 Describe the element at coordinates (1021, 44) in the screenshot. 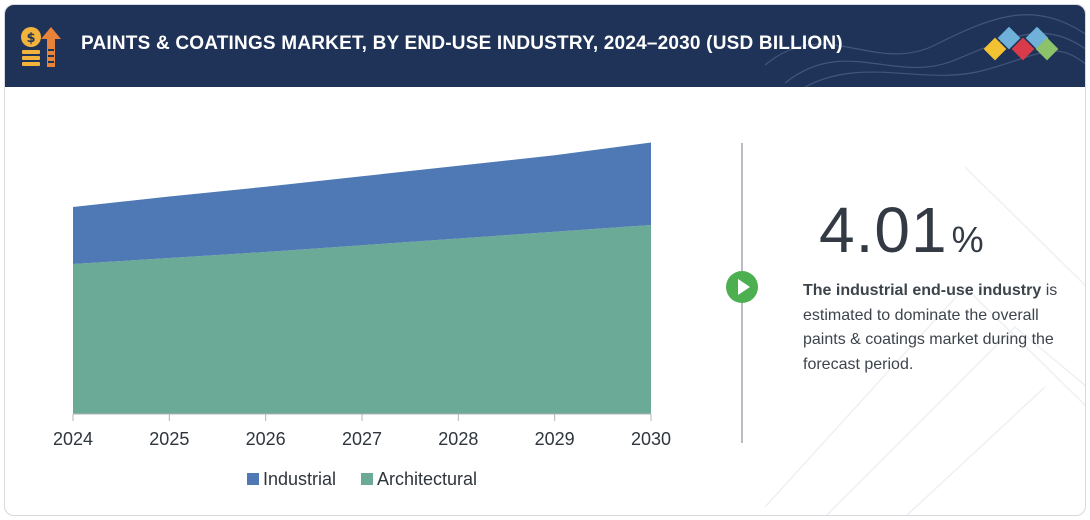

I see `brand-diamonds-icon` at that location.